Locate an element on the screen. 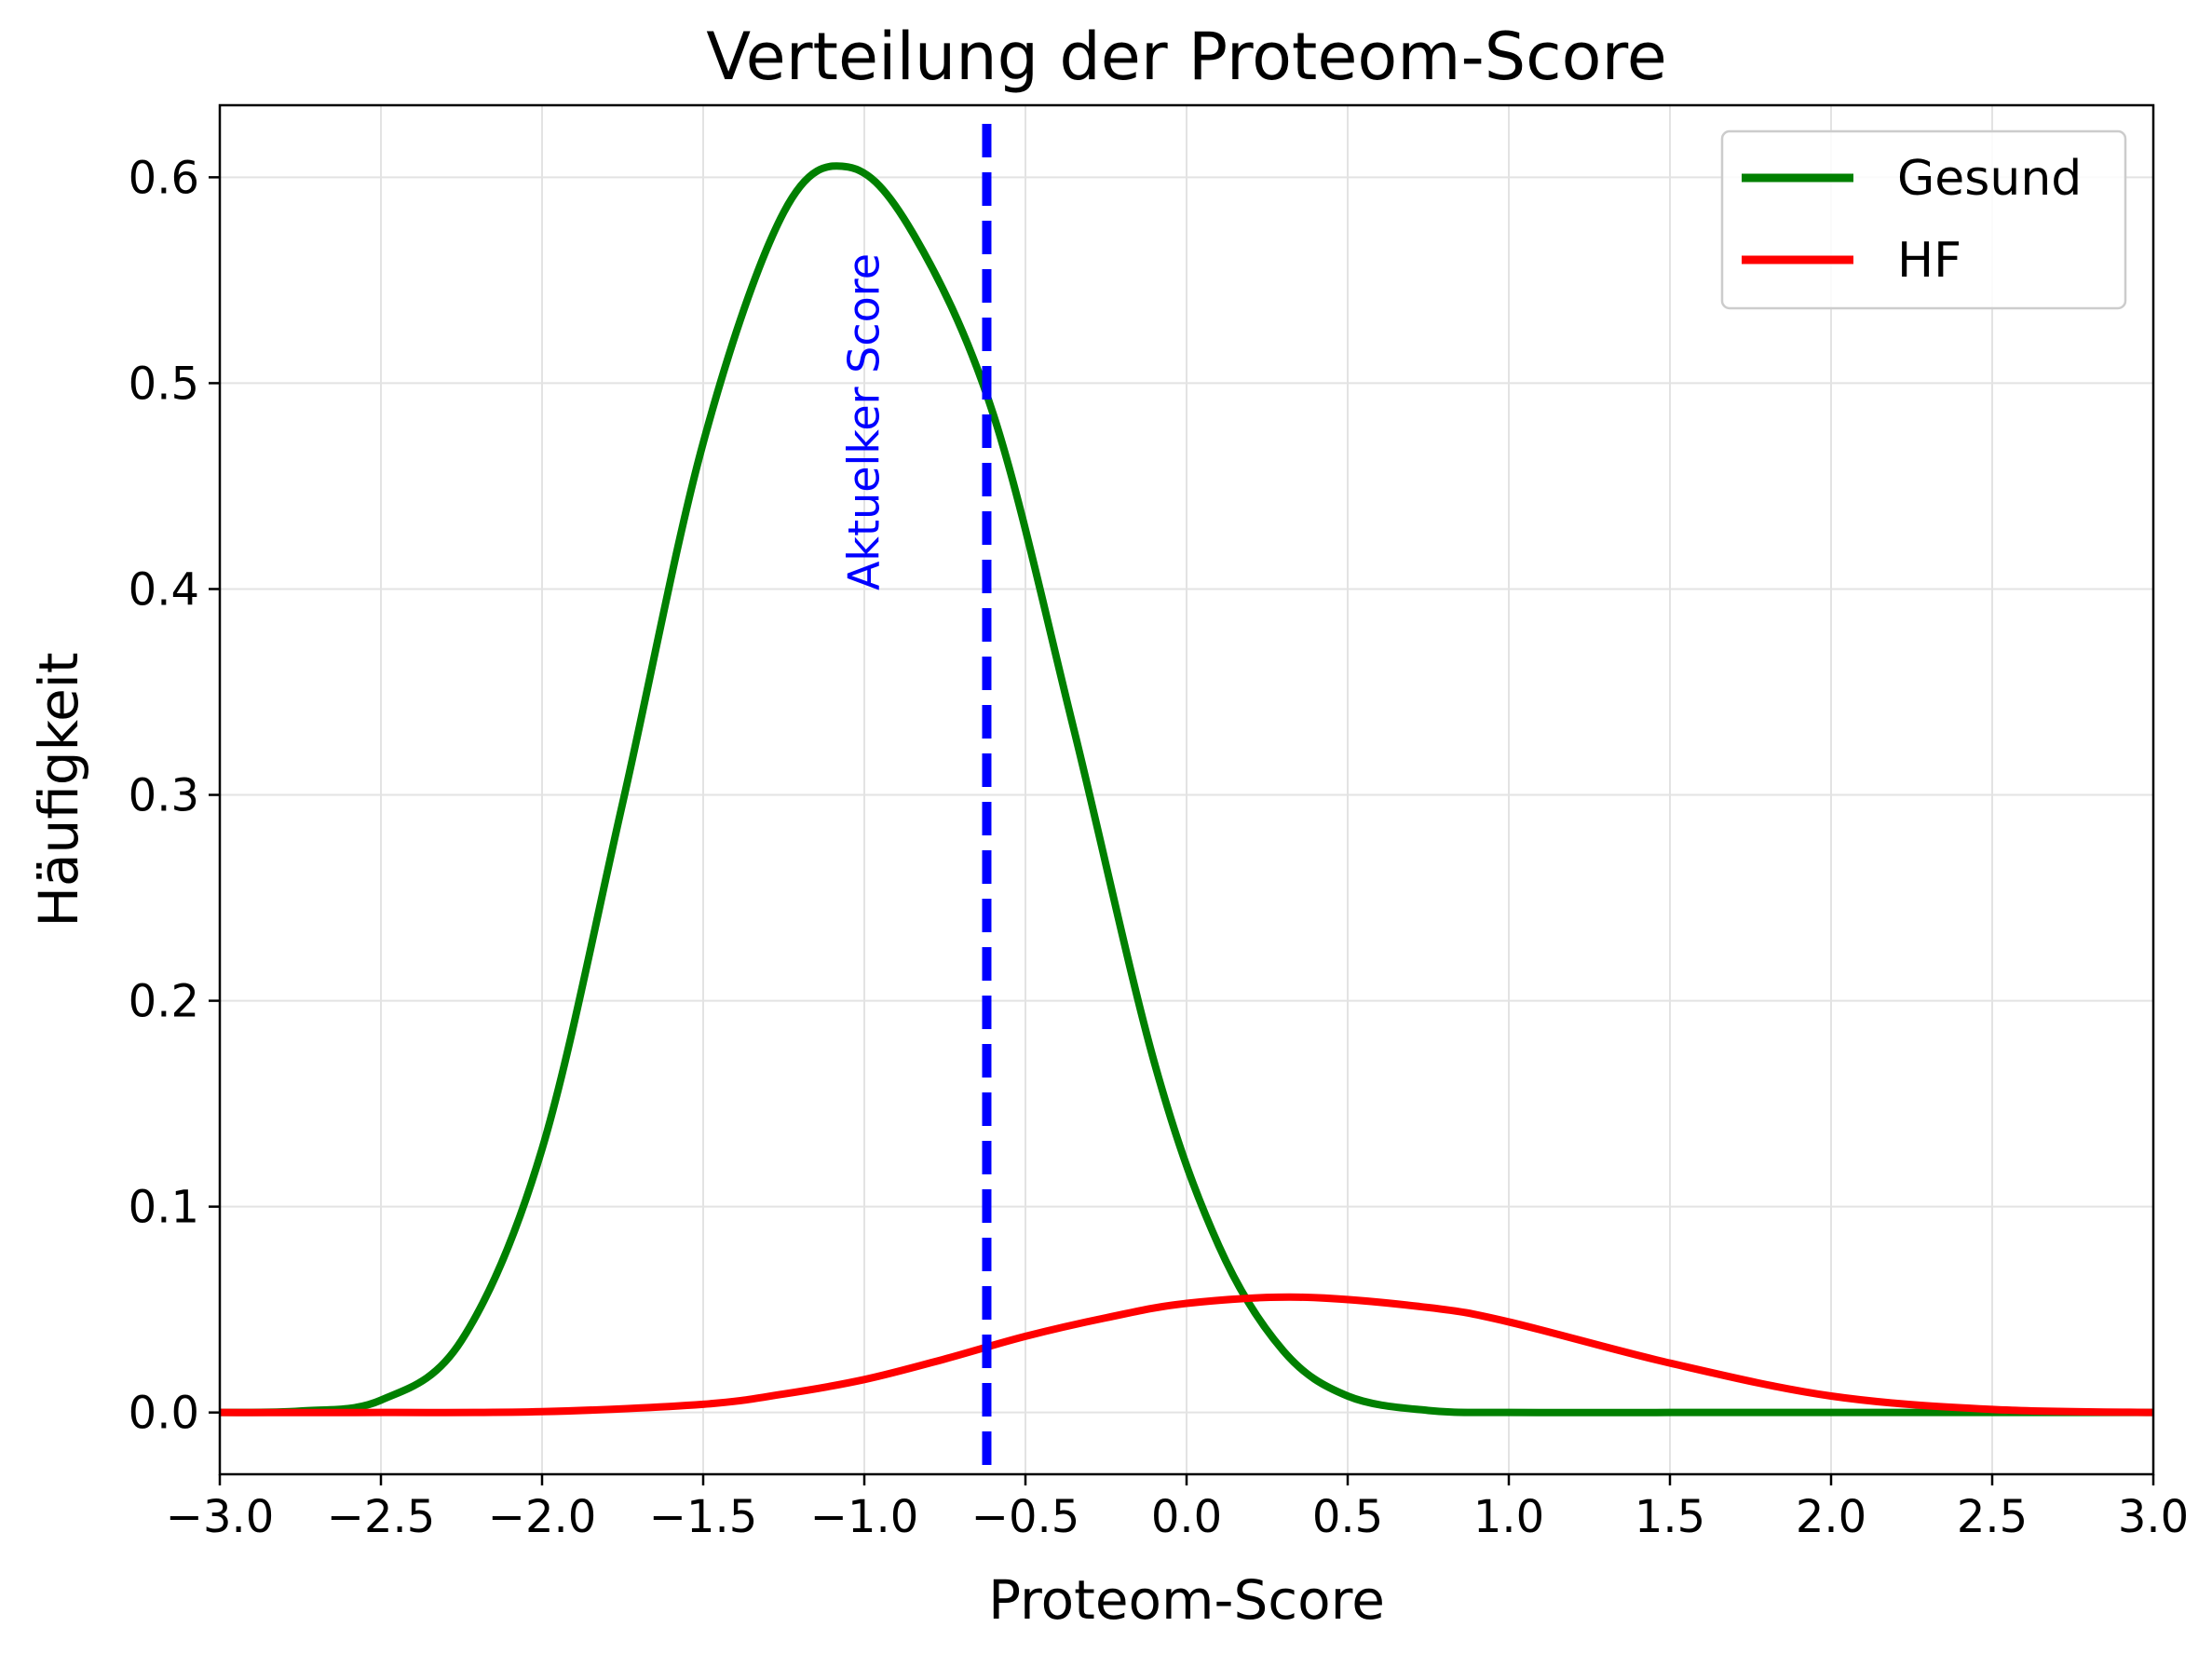 The height and width of the screenshot is (1654, 2212). x-tick-label: 3.0 is located at coordinates (2154, 1517).